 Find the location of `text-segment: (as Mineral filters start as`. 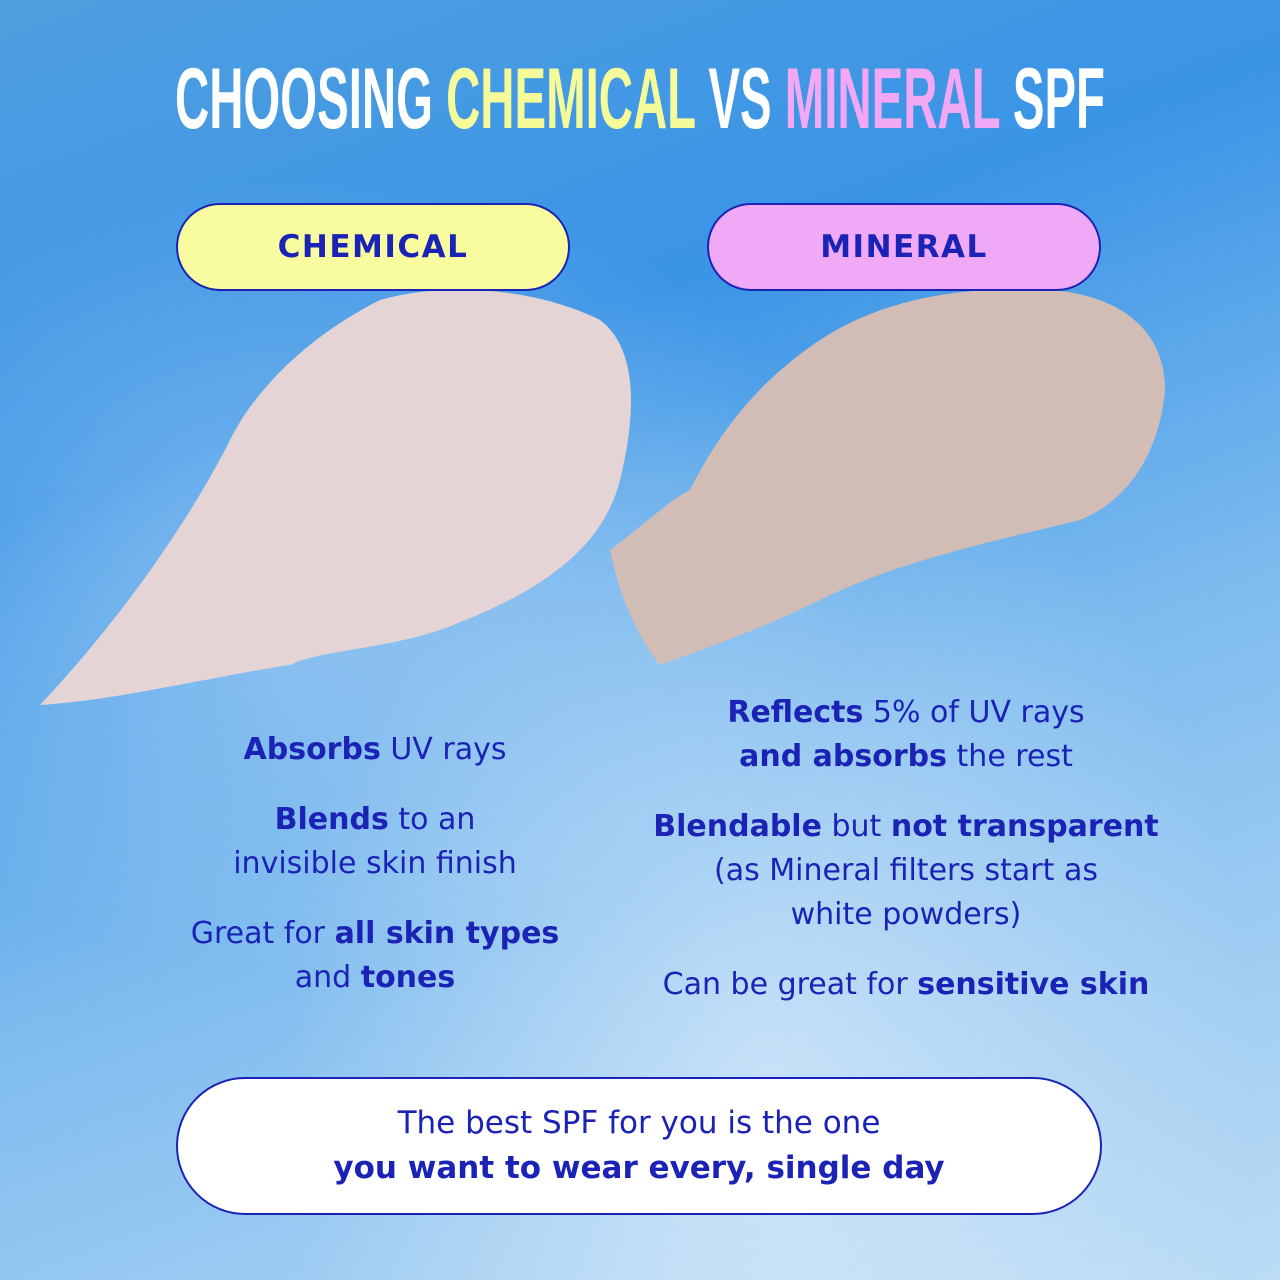

text-segment: (as Mineral filters start as is located at coordinates (906, 870).